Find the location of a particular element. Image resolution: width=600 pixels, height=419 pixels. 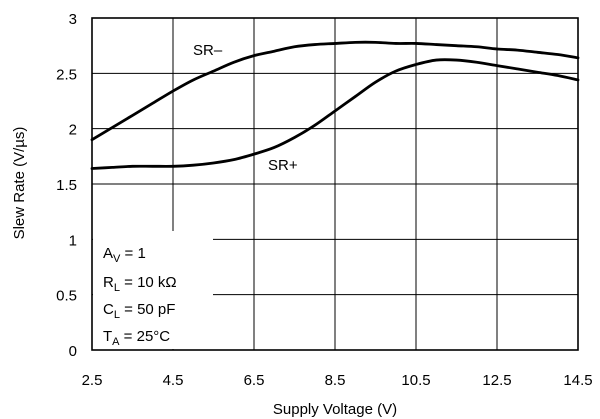

x-tick-label: 12.5 is located at coordinates (496, 380).